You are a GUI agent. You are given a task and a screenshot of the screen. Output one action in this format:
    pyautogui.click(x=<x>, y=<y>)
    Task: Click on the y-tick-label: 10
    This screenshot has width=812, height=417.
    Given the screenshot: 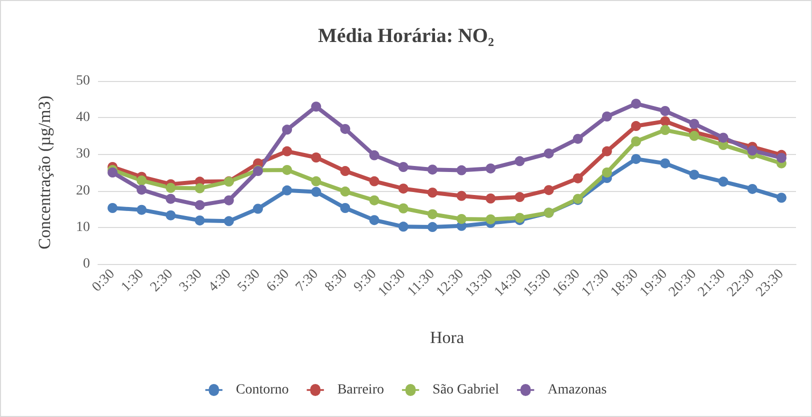 What is the action you would take?
    pyautogui.click(x=83, y=227)
    